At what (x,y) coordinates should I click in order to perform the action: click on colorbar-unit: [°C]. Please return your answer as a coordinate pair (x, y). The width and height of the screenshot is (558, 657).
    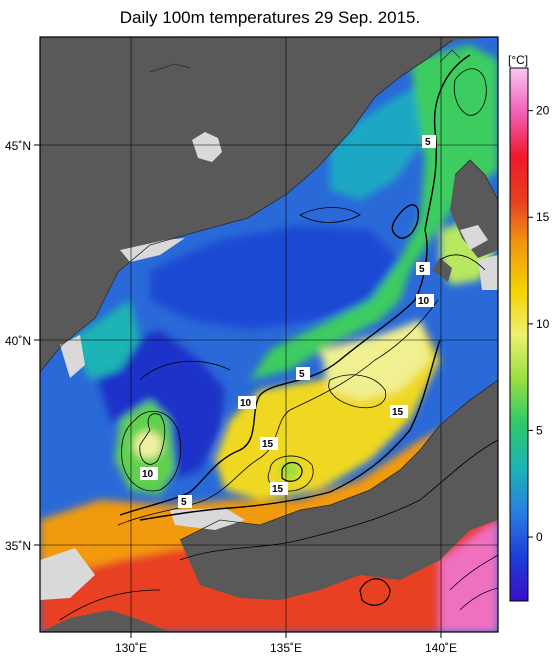
    Looking at the image, I should click on (518, 60).